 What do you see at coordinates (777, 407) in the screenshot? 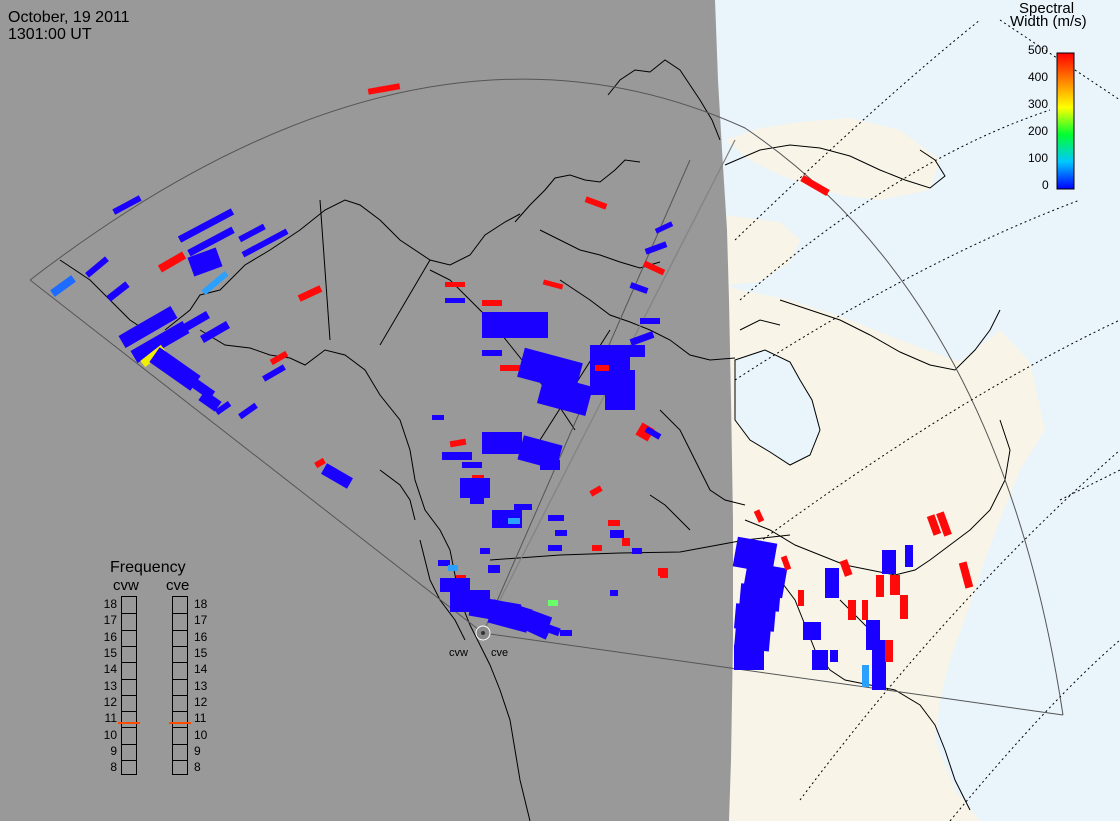
I see `hudson-bay` at bounding box center [777, 407].